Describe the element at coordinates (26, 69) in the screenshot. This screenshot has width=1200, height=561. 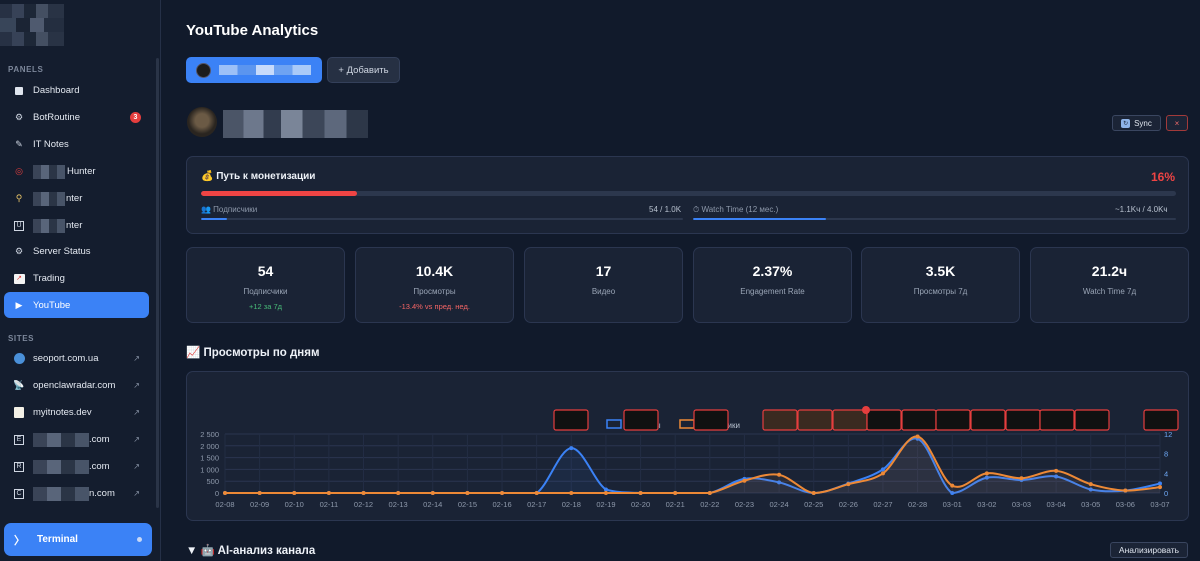
I see `panels-section-label: PANELS` at that location.